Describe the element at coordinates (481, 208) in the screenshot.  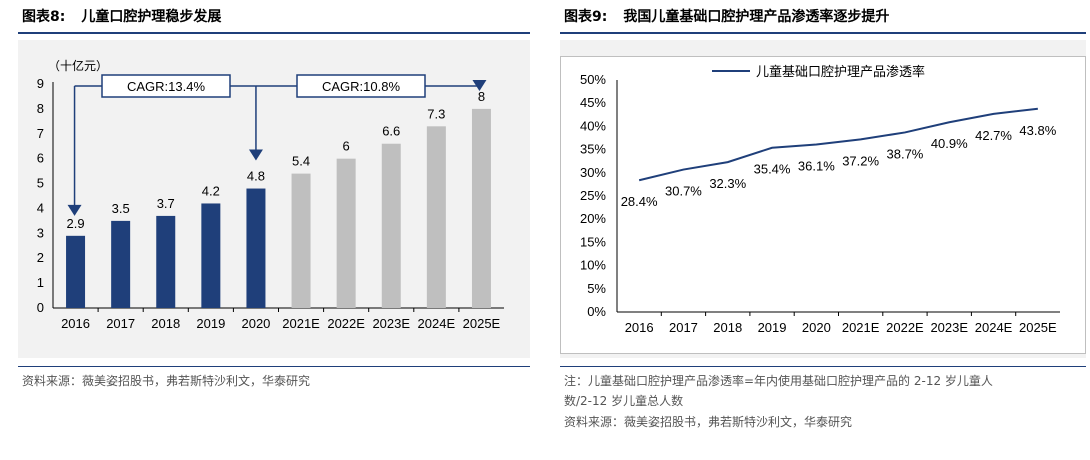
I see `bar-2025E` at that location.